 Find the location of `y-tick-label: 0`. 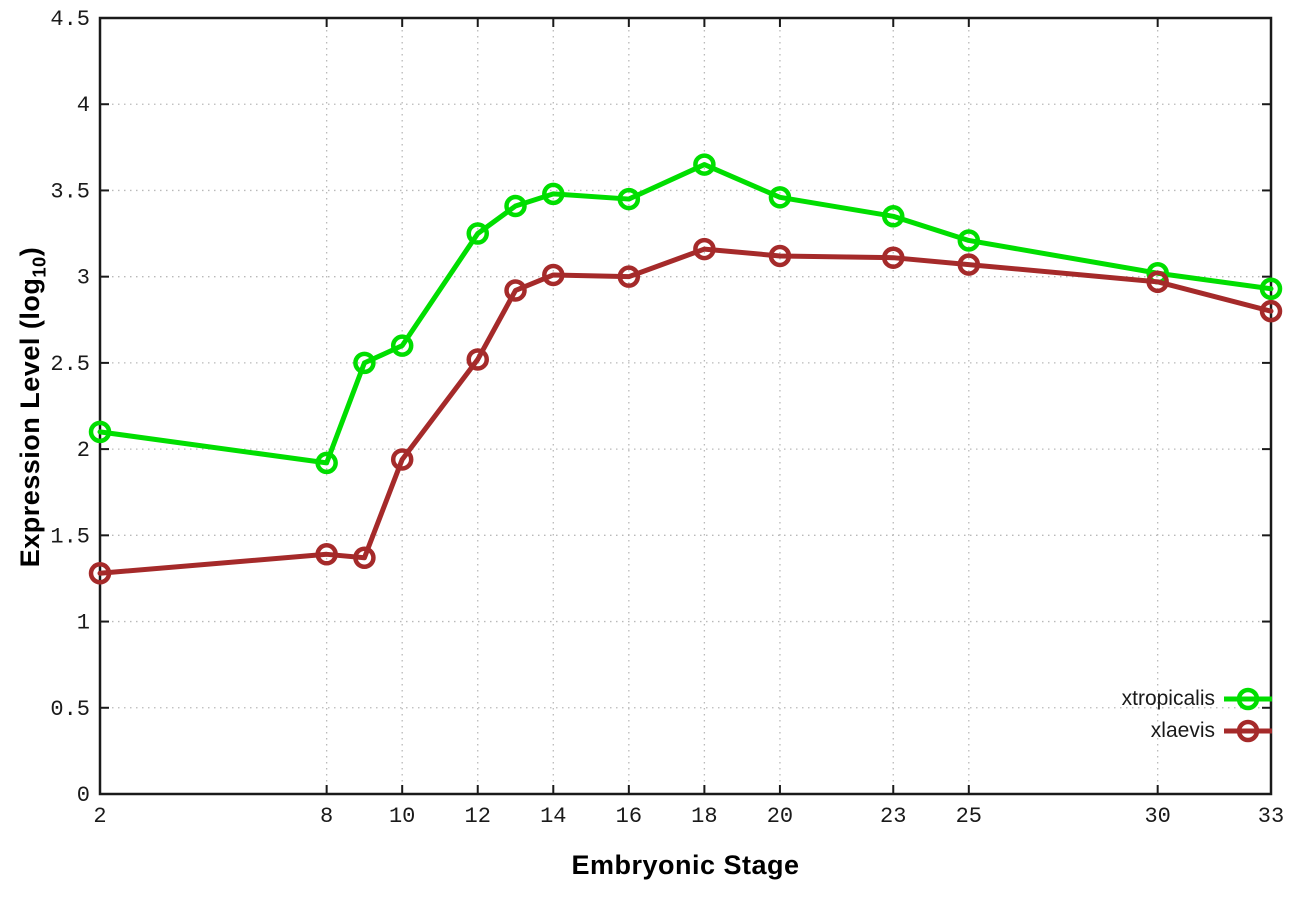

y-tick-label: 0 is located at coordinates (83, 795).